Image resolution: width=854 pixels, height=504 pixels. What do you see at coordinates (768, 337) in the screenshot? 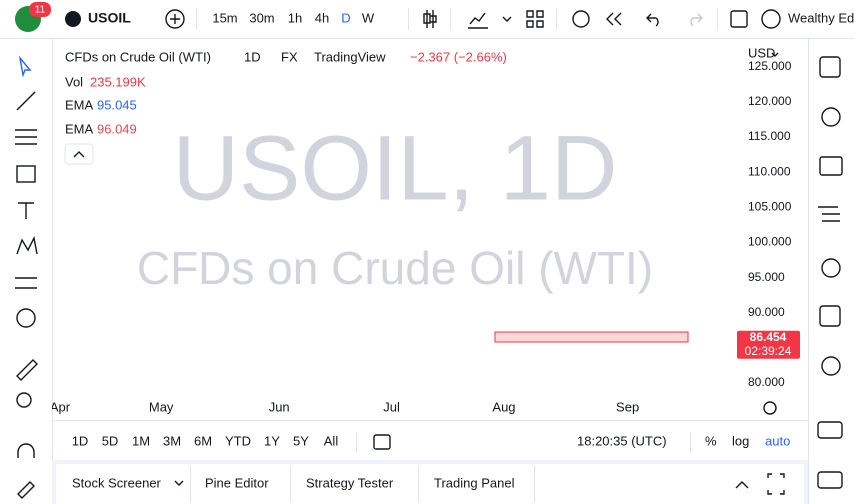
I see `last-price-label: 86.454` at bounding box center [768, 337].